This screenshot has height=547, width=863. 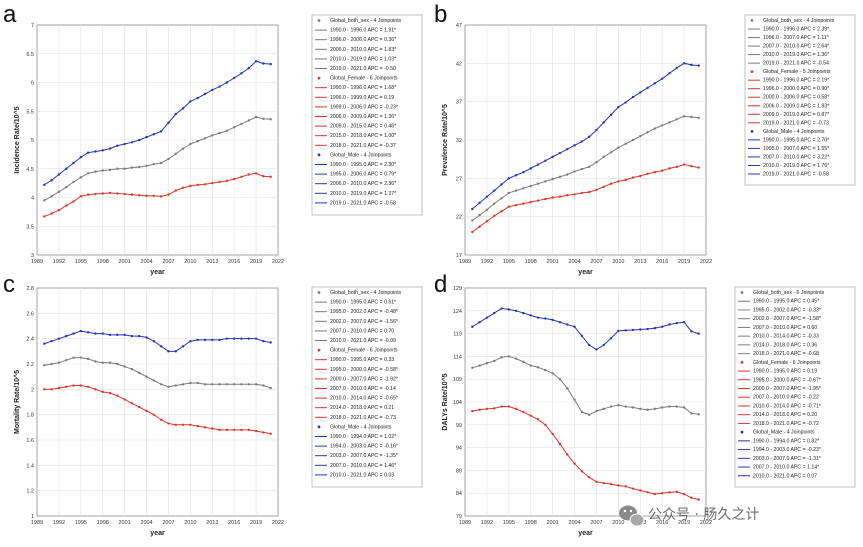 What do you see at coordinates (457, 289) in the screenshot?
I see `y-tick-label: 129` at bounding box center [457, 289].